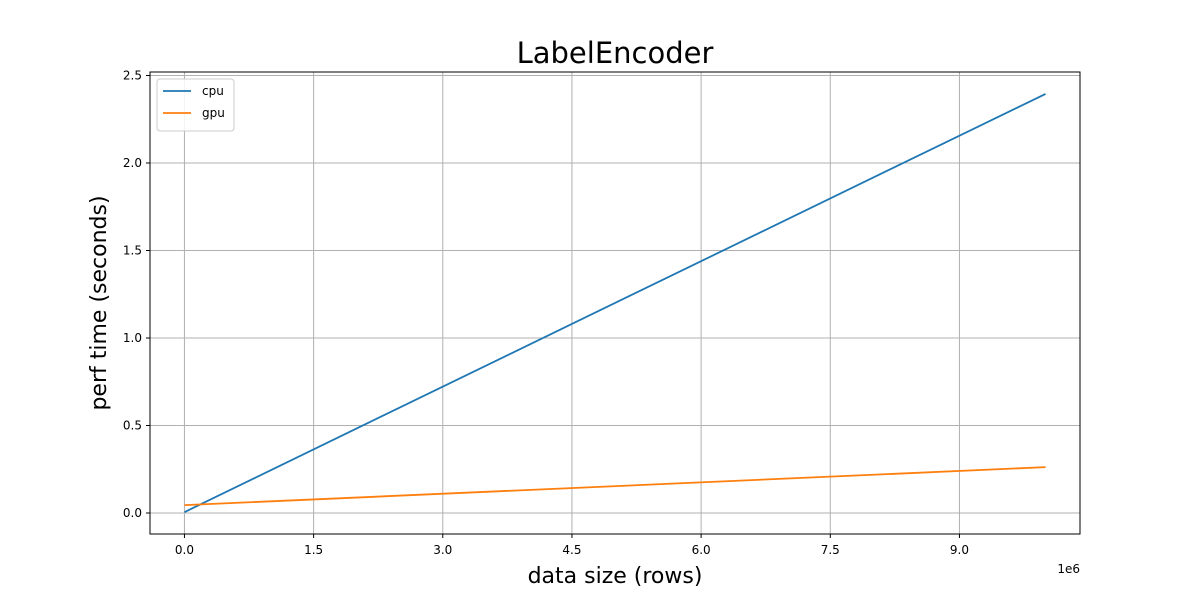 The image size is (1200, 604). Describe the element at coordinates (213, 113) in the screenshot. I see `legend-label-gpu: gpu` at that location.